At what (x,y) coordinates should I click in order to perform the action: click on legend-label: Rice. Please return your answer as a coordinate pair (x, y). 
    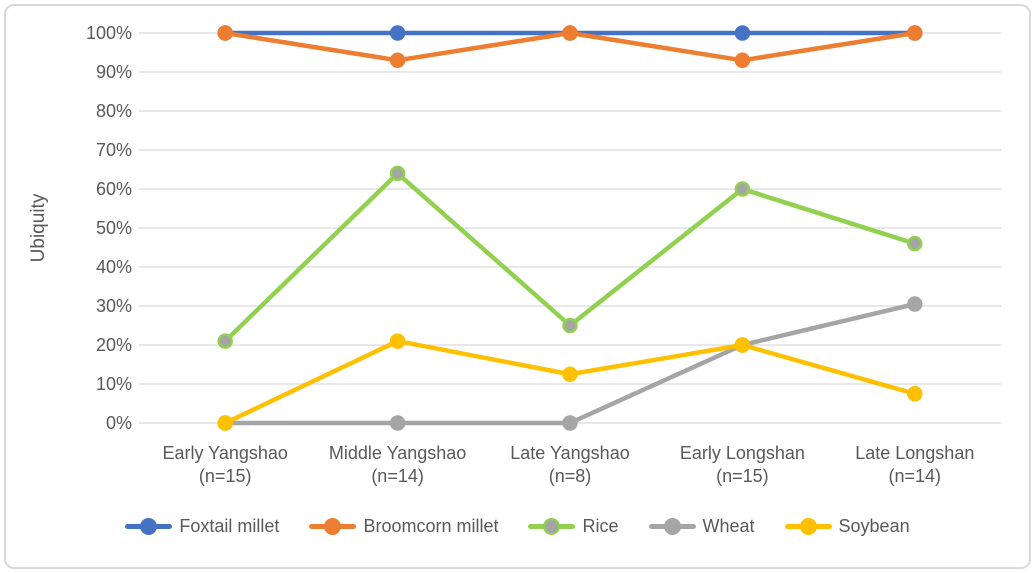
    Looking at the image, I should click on (600, 525).